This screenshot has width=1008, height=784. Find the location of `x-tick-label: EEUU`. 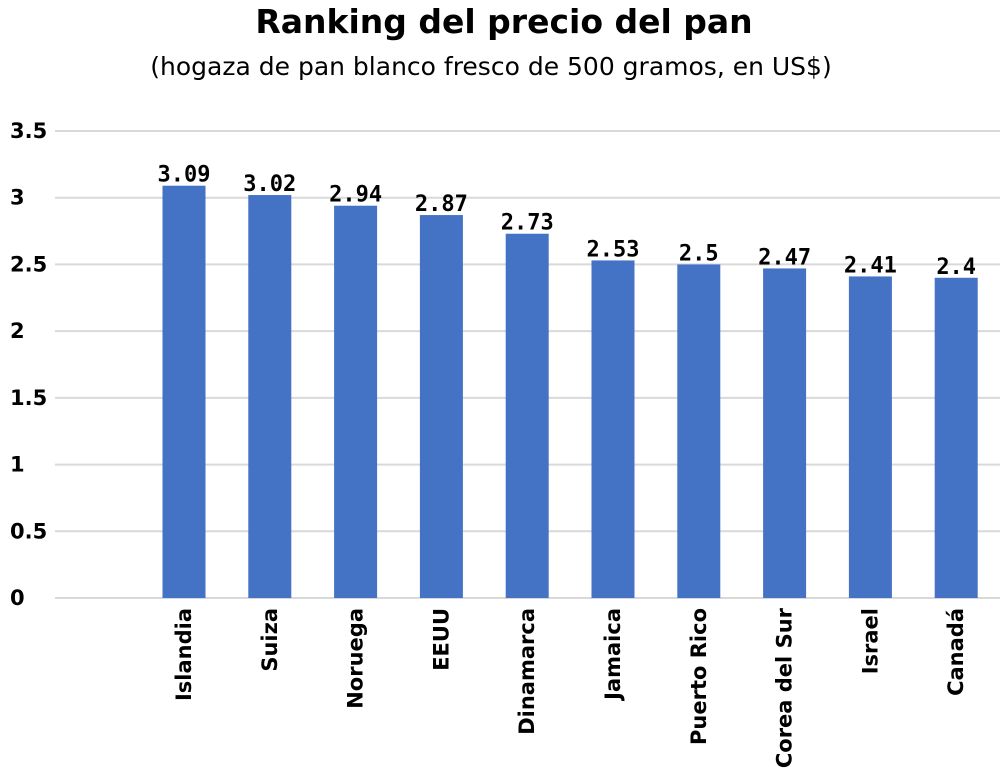

x-tick-label: EEUU is located at coordinates (441, 639).